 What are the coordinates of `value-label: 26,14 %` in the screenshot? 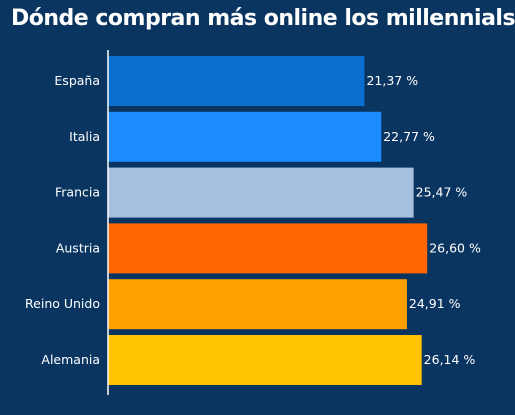 It's located at (450, 359).